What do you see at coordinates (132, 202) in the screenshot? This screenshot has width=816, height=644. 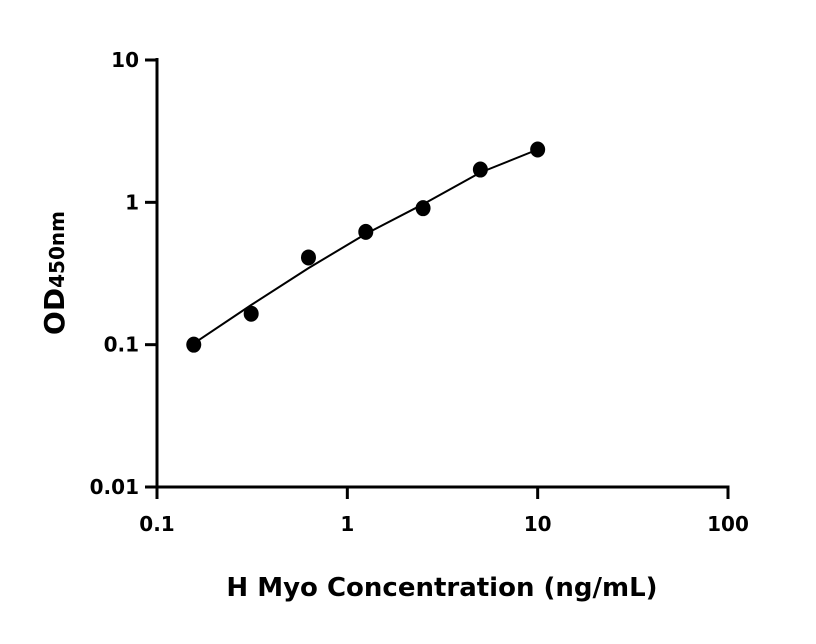 I see `y-tick-label: 1` at bounding box center [132, 202].